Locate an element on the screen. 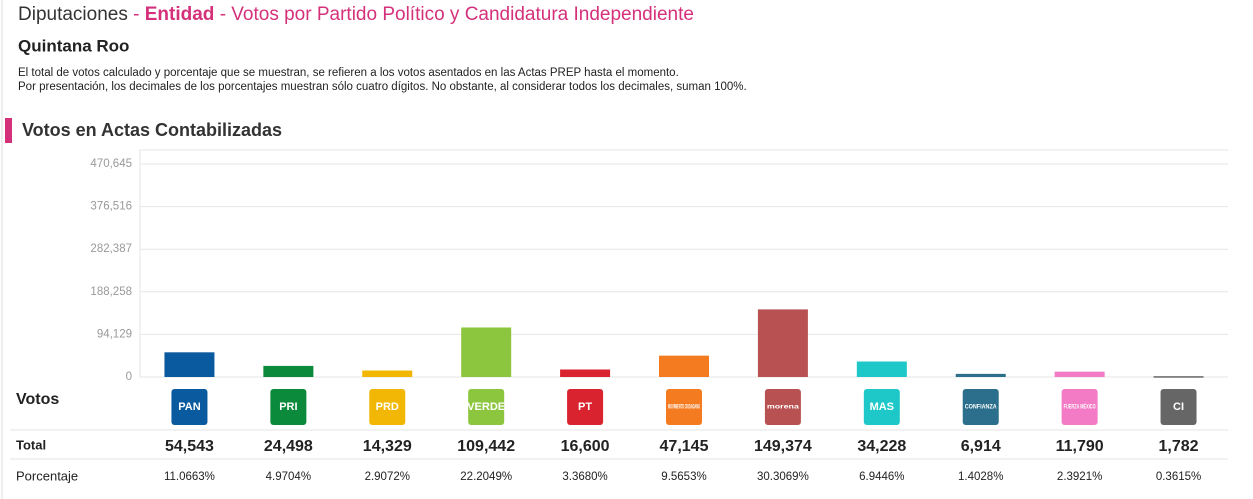  percentage: 22.2049% is located at coordinates (486, 477).